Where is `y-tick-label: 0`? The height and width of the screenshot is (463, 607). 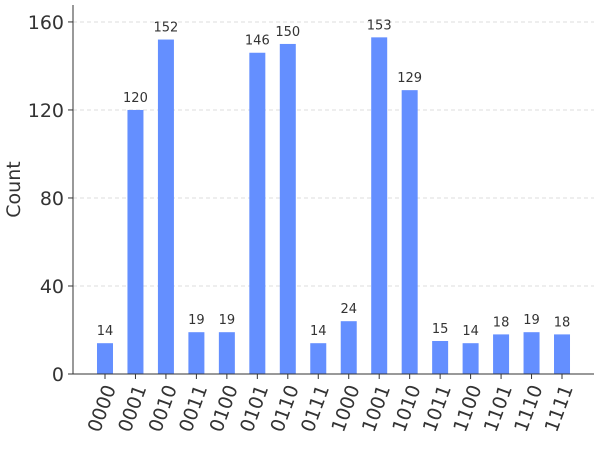
y-tick-label: 0 is located at coordinates (58, 375).